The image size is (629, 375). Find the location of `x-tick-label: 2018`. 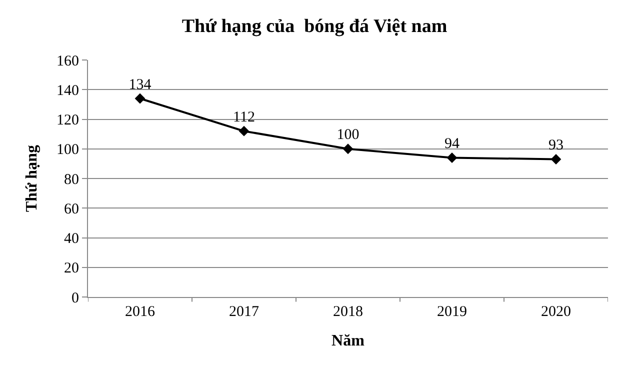

x-tick-label: 2018 is located at coordinates (348, 312).